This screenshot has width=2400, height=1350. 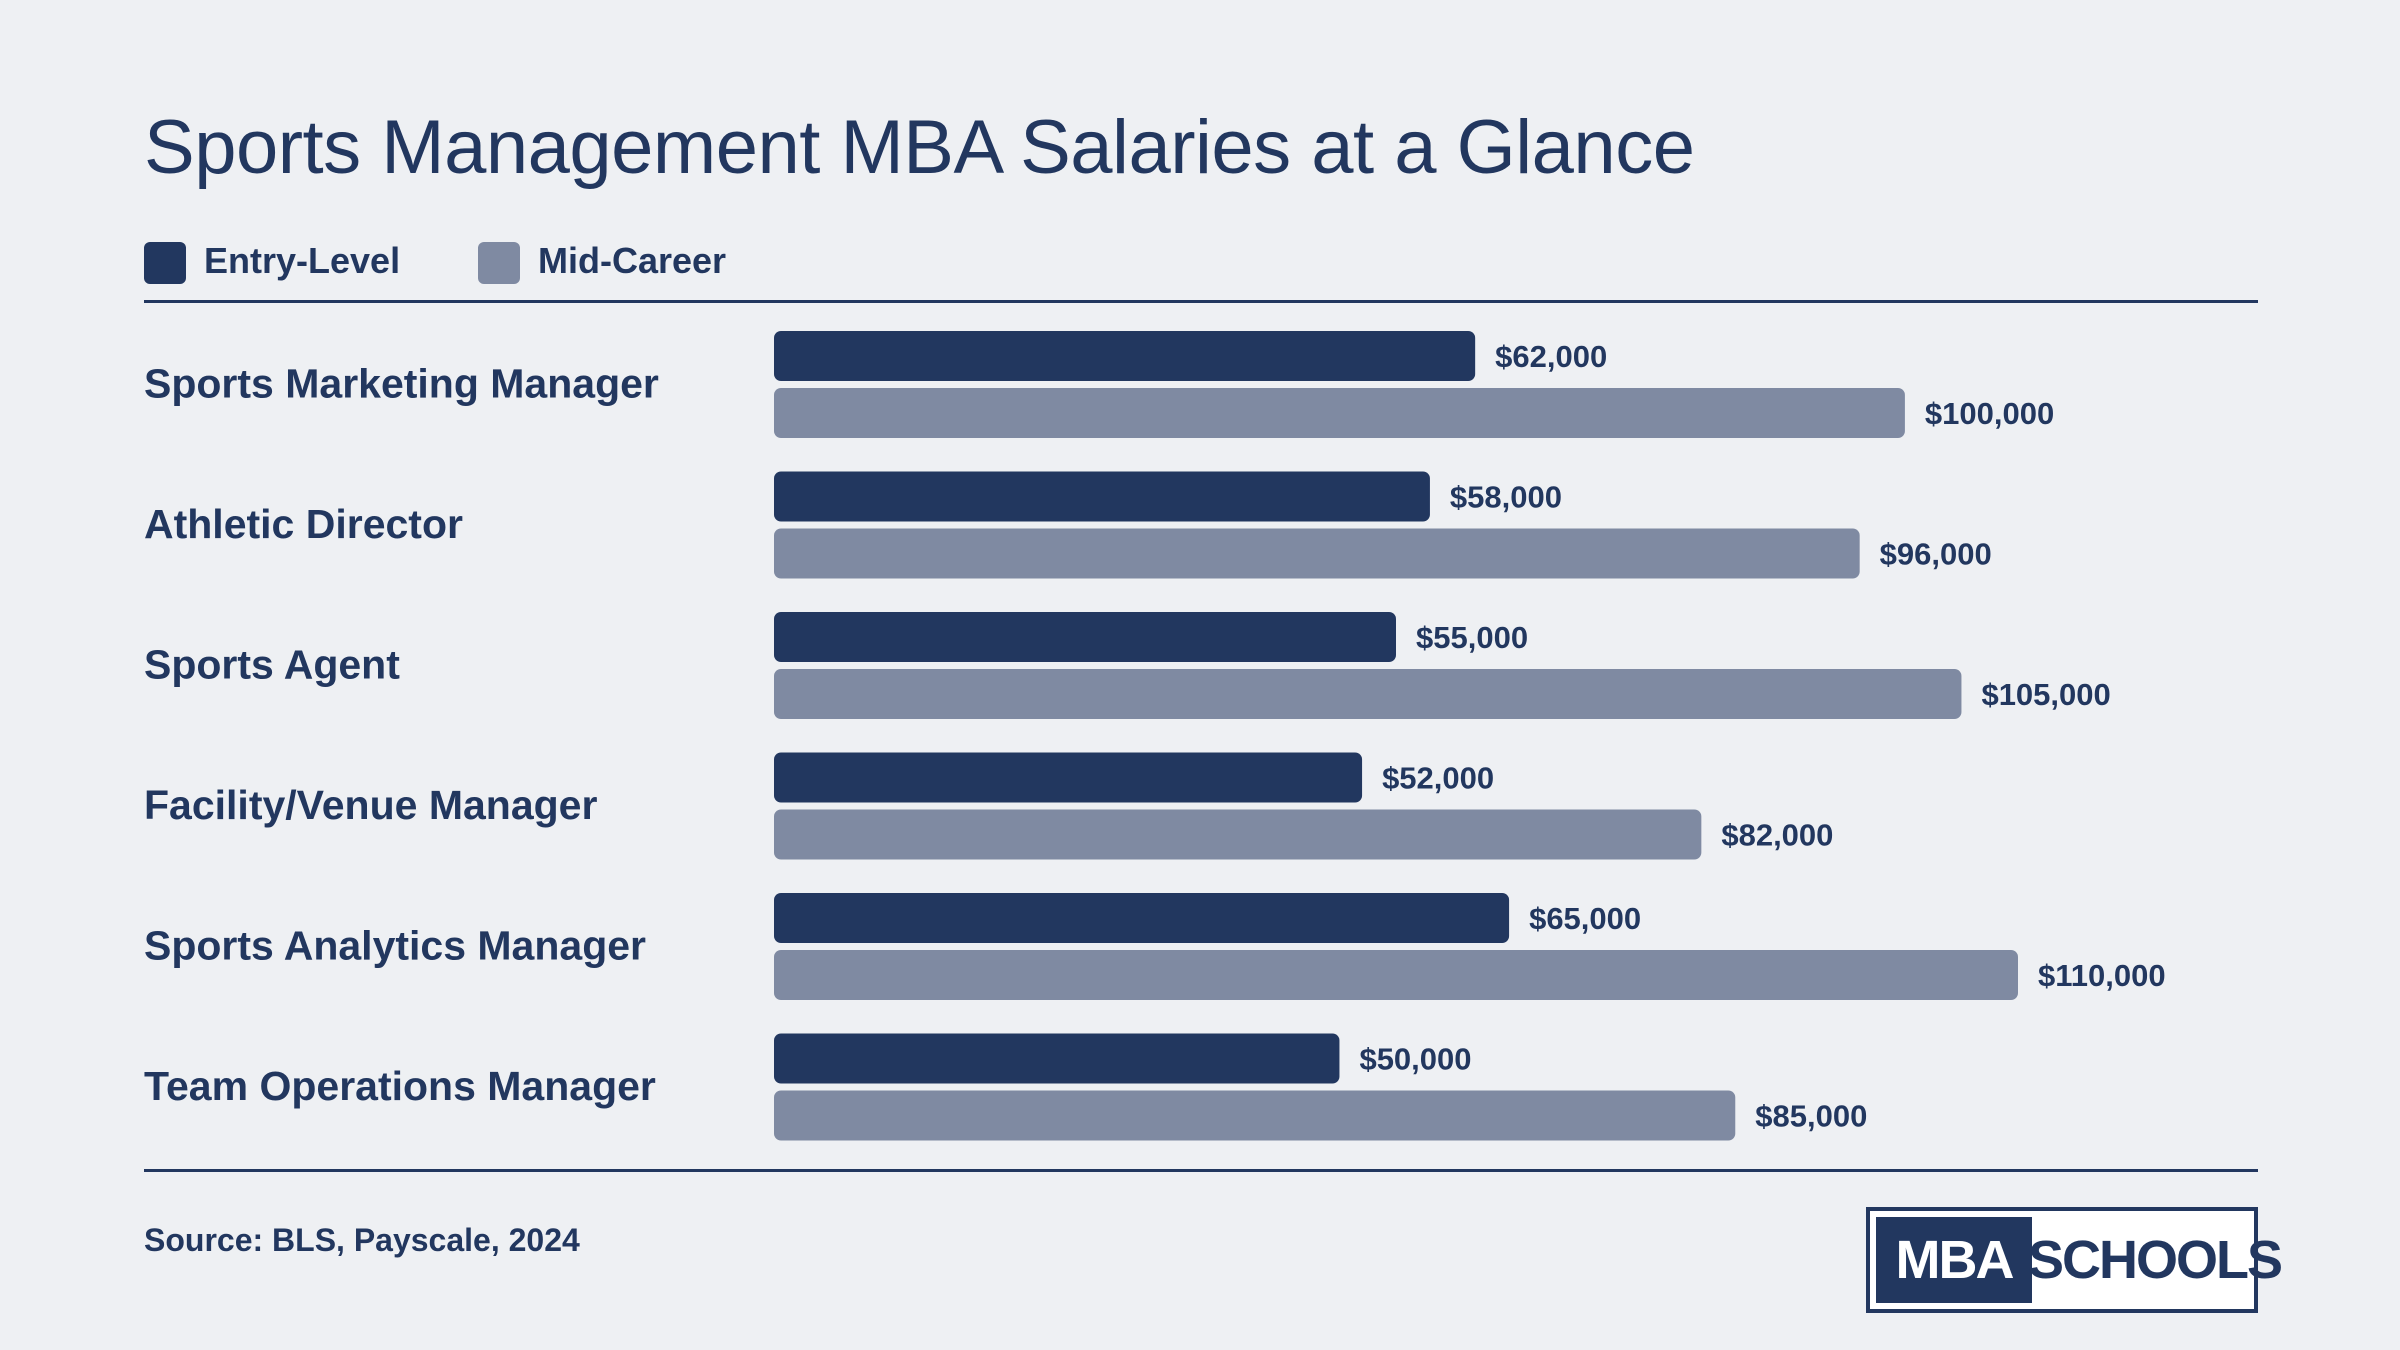 I want to click on value-label-mid-career-athletic-director: $96,000, so click(x=1936, y=554).